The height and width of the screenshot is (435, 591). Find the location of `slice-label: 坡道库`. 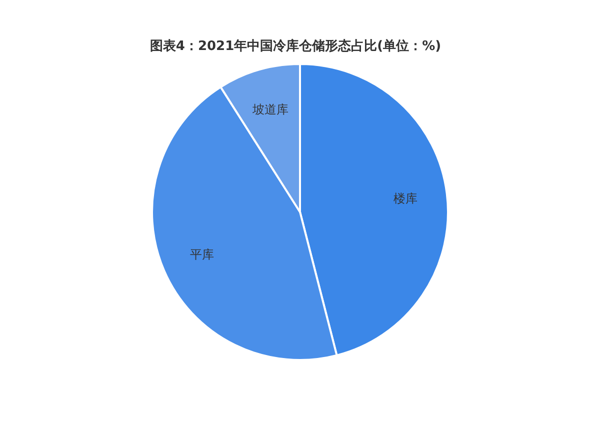

slice-label: 坡道库 is located at coordinates (269, 109).